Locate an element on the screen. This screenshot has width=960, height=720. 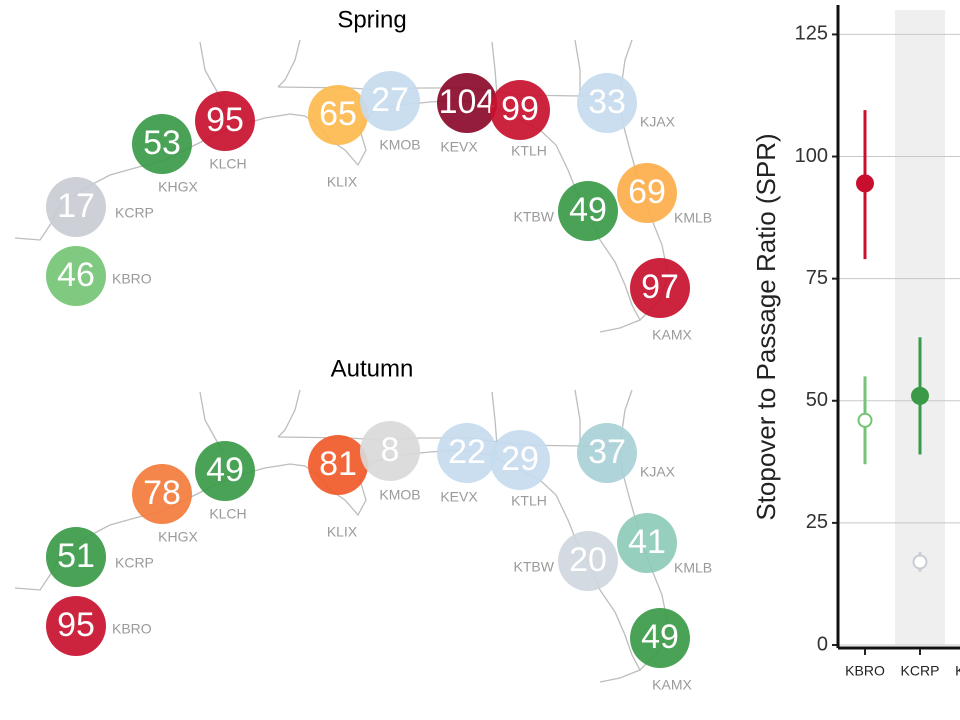
station-value: 37 is located at coordinates (607, 452).